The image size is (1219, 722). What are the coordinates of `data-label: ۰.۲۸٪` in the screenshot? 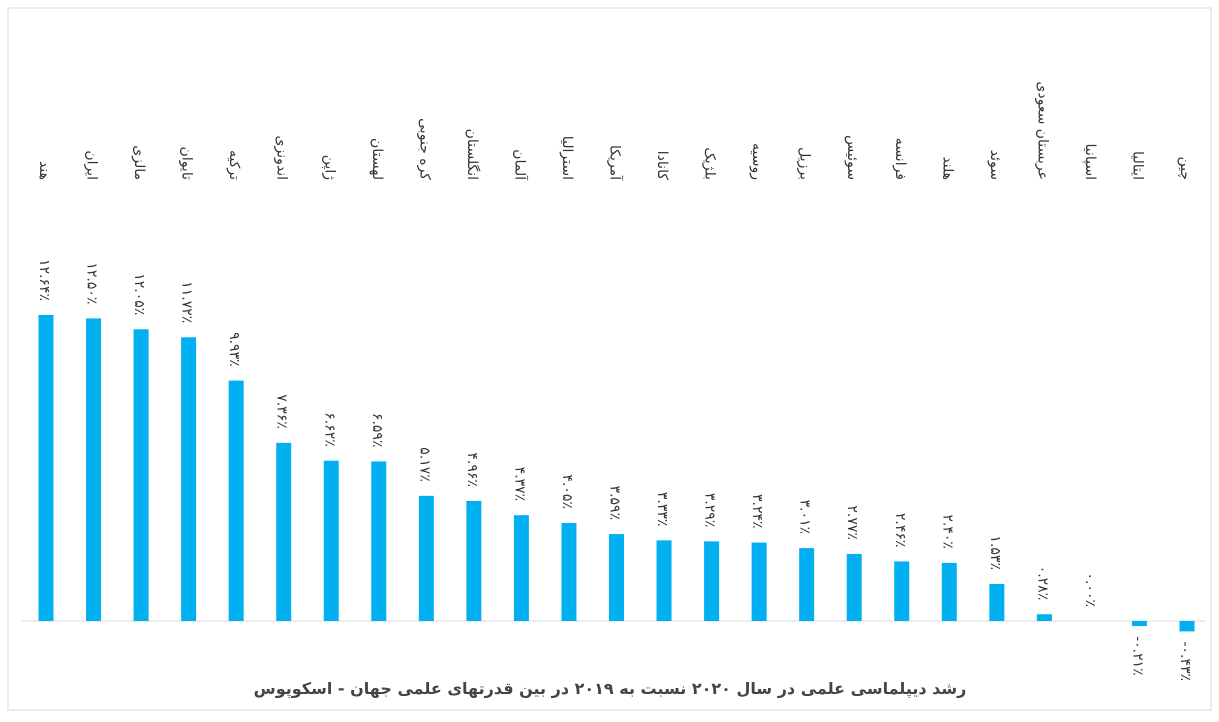 It's located at (1042, 583).